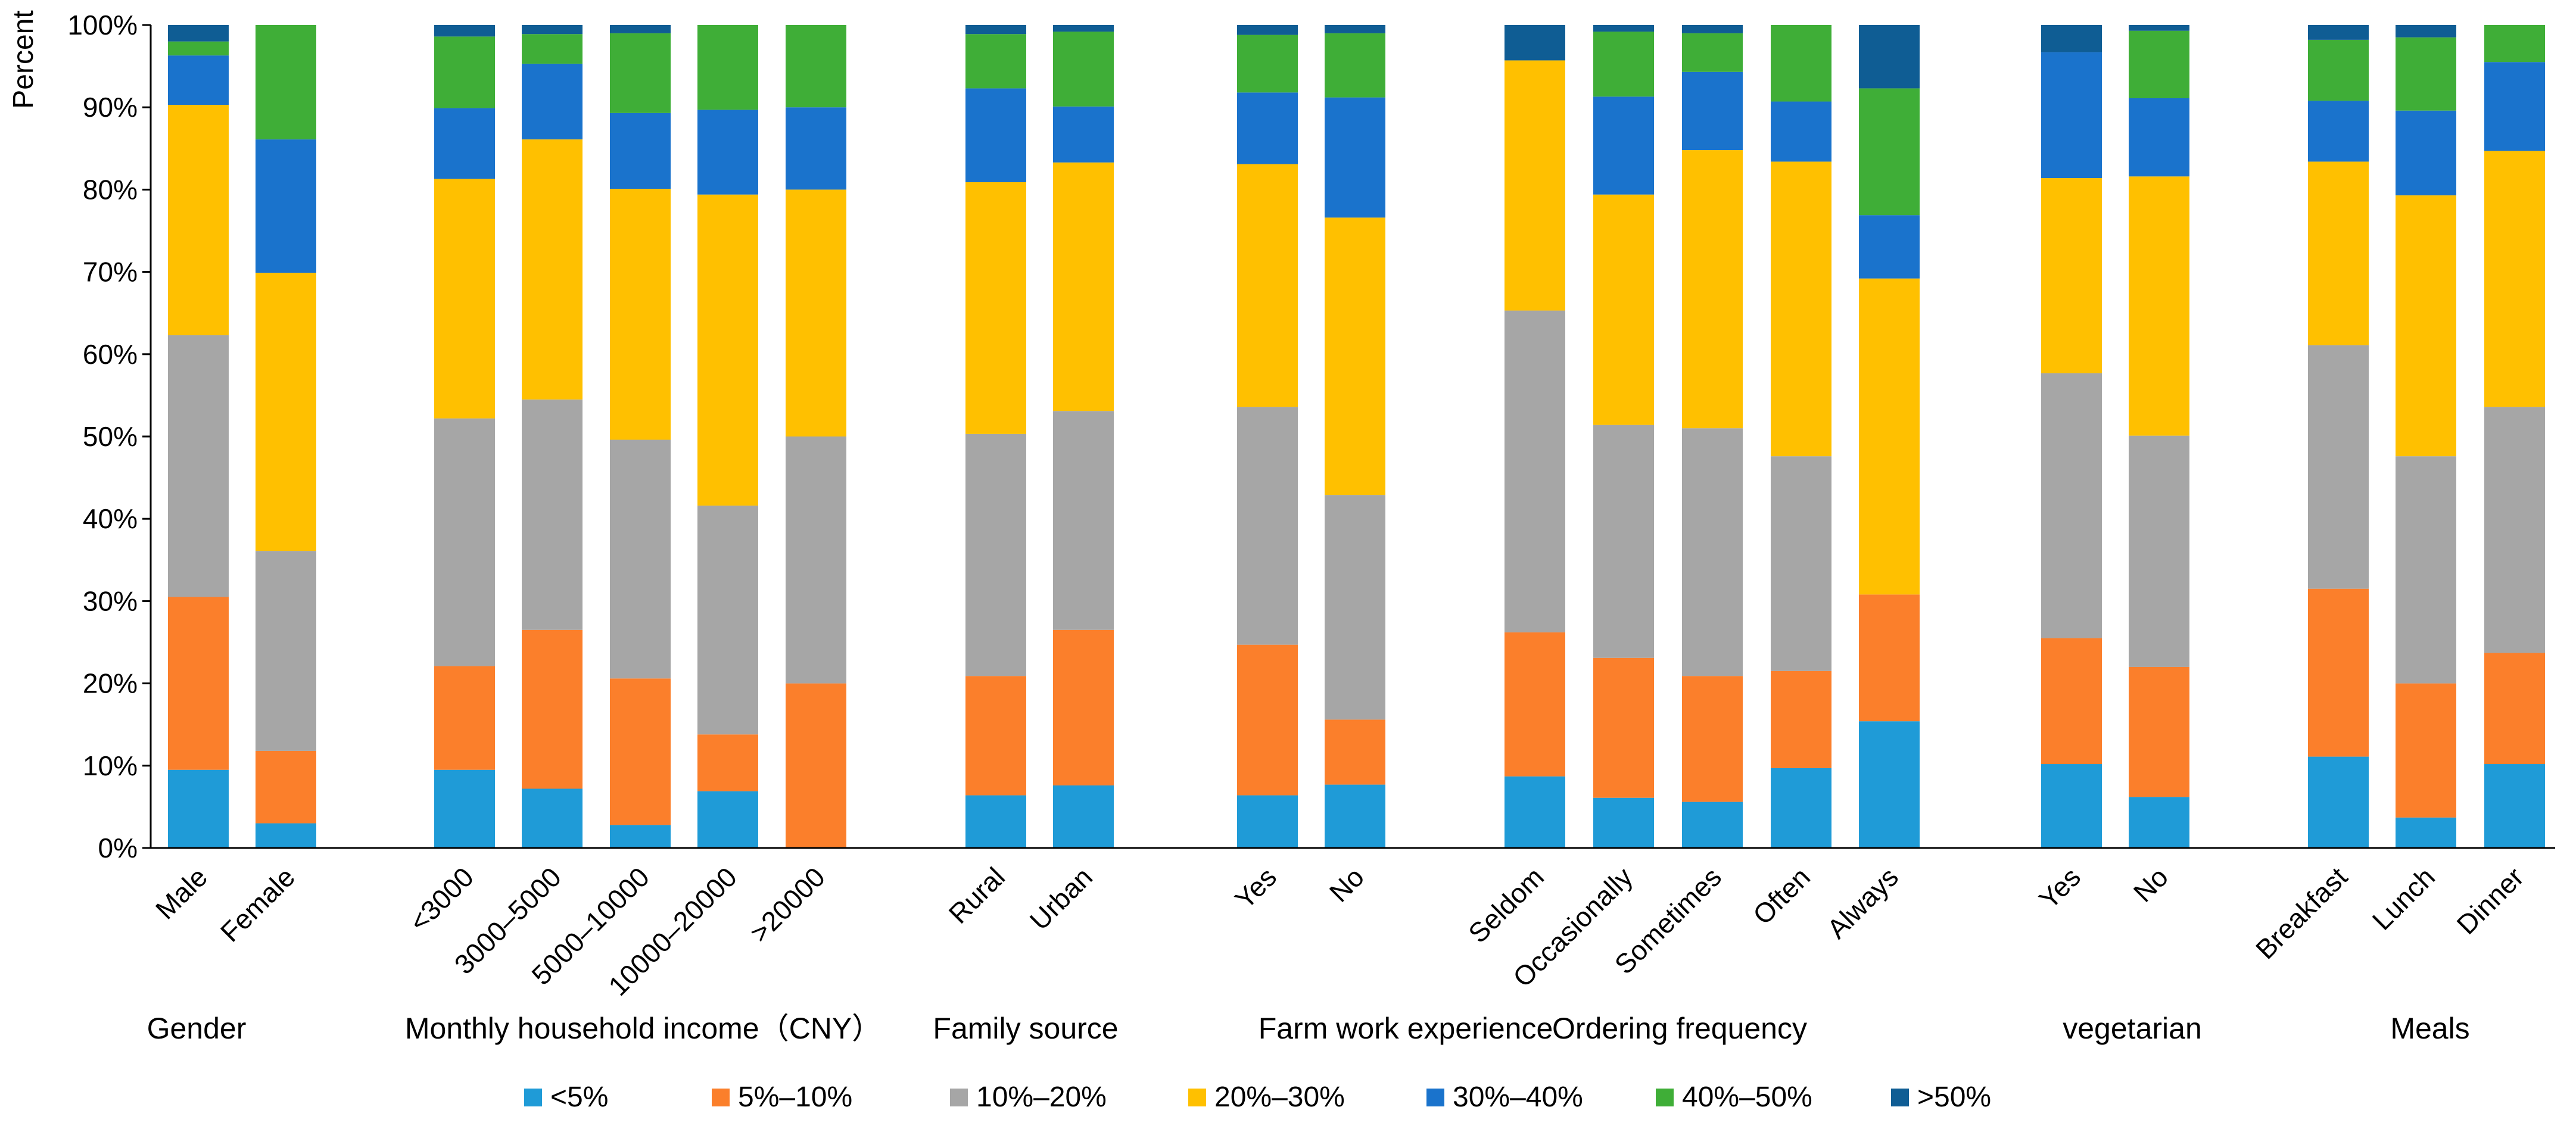 The width and height of the screenshot is (2576, 1135). Describe the element at coordinates (1028, 1097) in the screenshot. I see `legend-item: 10%–20%` at that location.